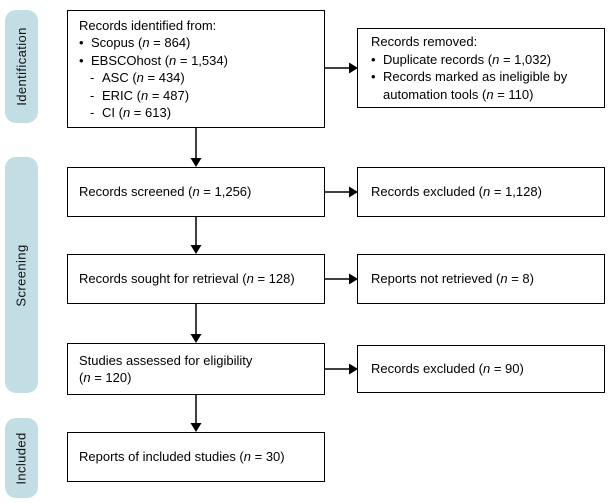 The width and height of the screenshot is (615, 503). Describe the element at coordinates (196, 413) in the screenshot. I see `arrow-assessed-to-included` at that location.